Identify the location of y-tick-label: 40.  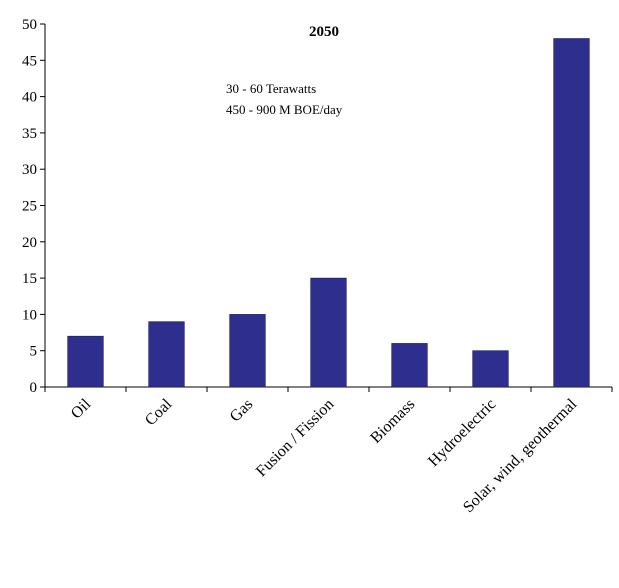
(29, 98).